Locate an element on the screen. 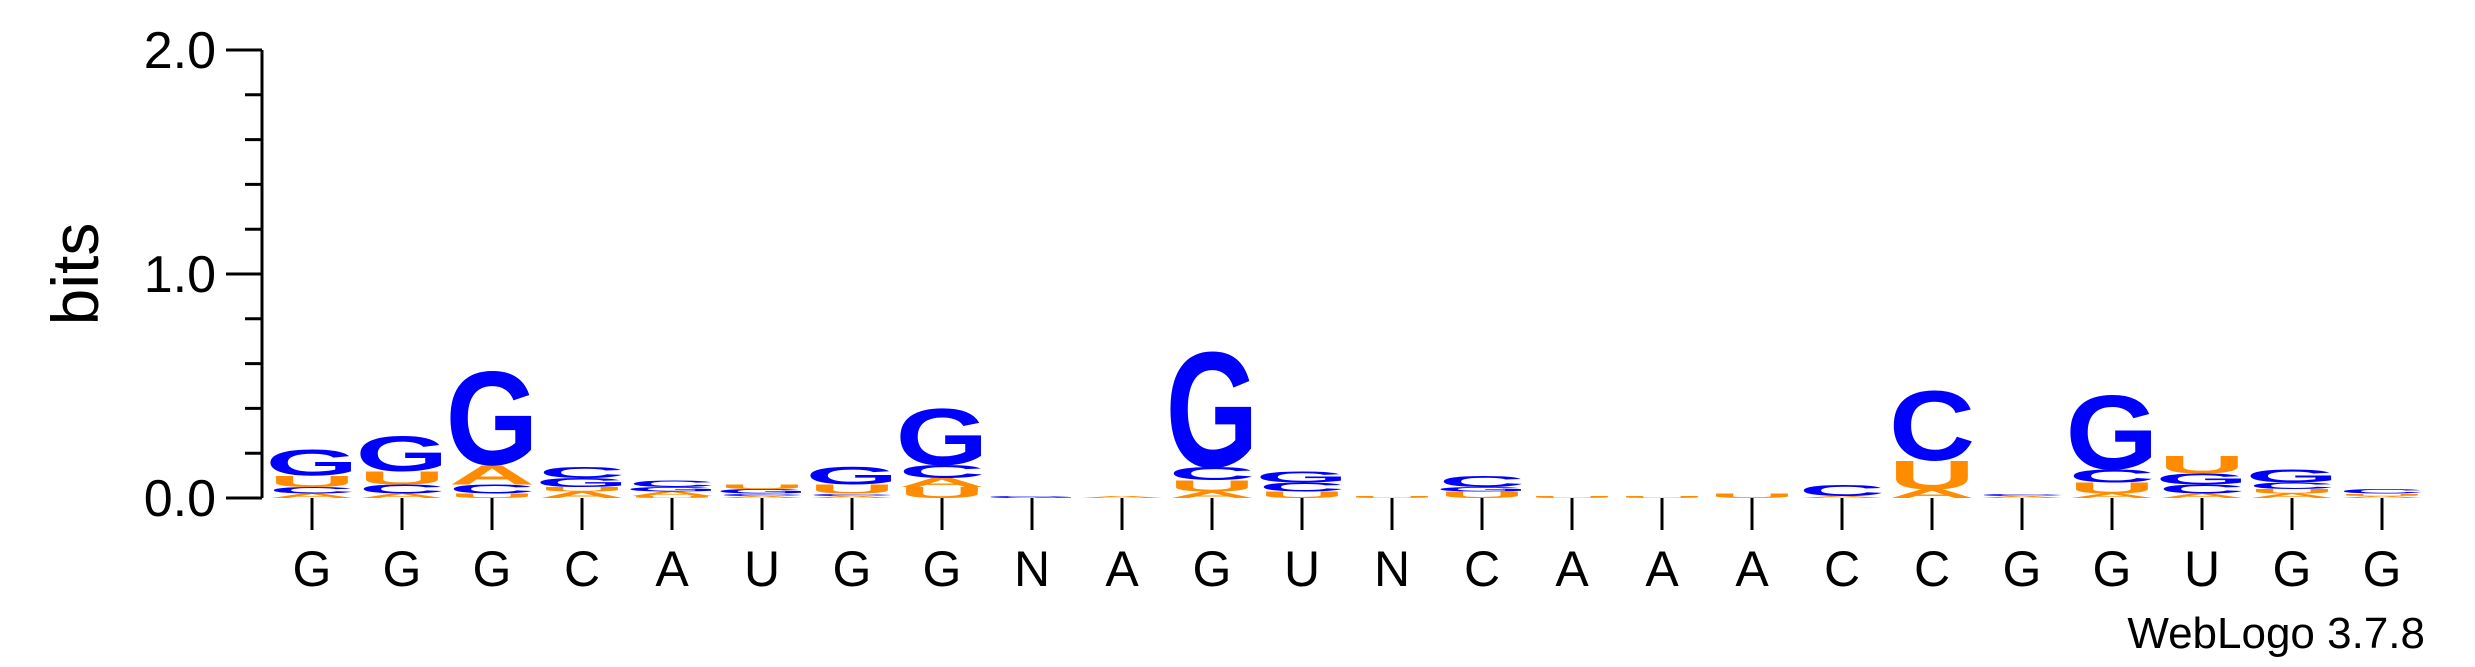 Image resolution: width=2475 pixels, height=667 pixels. stack-position-20: AC is located at coordinates (2022, 496).